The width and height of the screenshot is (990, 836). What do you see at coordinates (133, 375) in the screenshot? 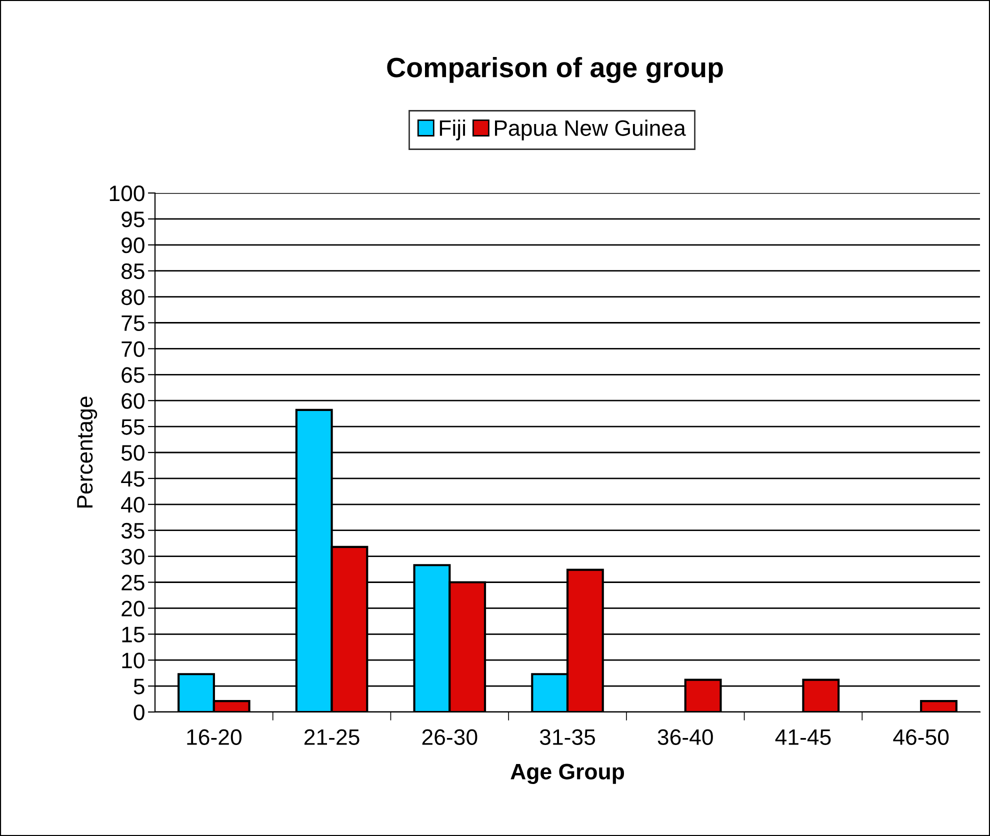
I see `y-tick-label: 65` at bounding box center [133, 375].